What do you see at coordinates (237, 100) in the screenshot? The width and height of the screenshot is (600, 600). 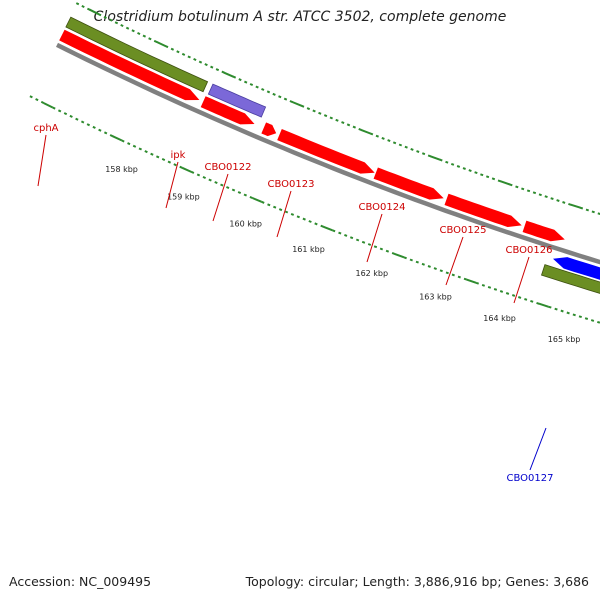 I see `gene-ipk` at bounding box center [237, 100].